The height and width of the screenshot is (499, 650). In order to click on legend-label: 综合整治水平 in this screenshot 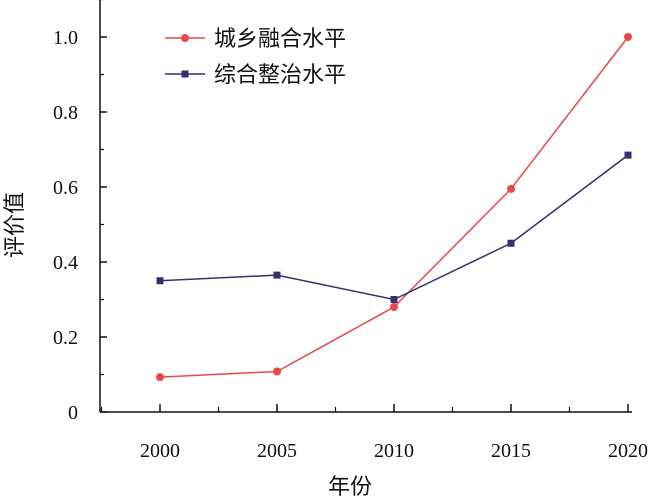, I will do `click(280, 75)`.